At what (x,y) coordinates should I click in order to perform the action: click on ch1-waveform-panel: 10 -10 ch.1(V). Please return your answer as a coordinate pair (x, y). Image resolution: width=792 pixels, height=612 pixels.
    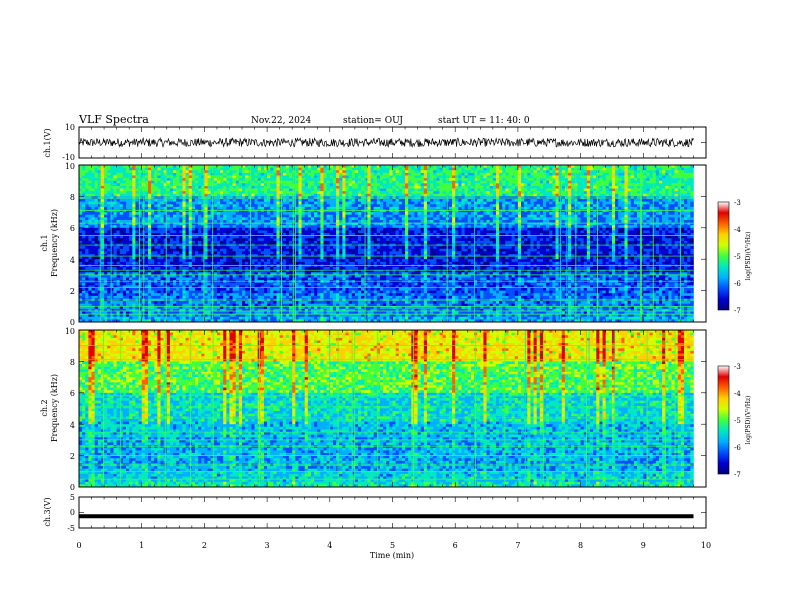
    Looking at the image, I should click on (375, 142).